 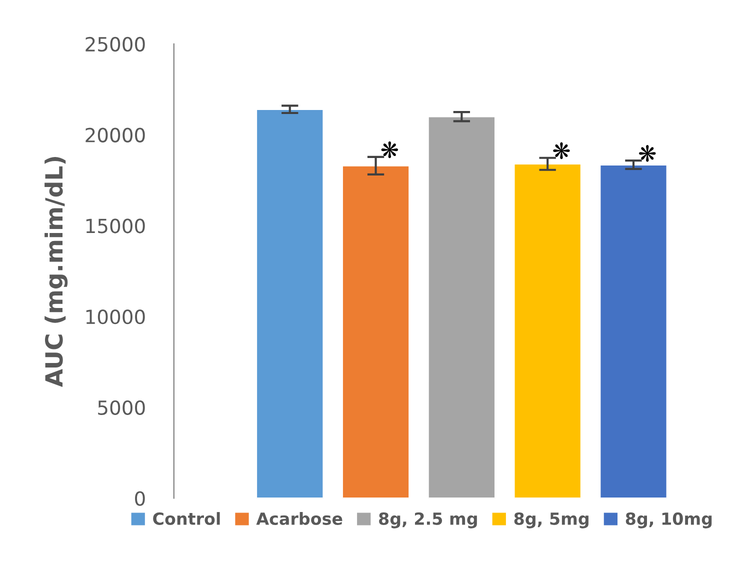 What do you see at coordinates (428, 520) in the screenshot?
I see `legend-label: 8g, 2.5 mg` at bounding box center [428, 520].